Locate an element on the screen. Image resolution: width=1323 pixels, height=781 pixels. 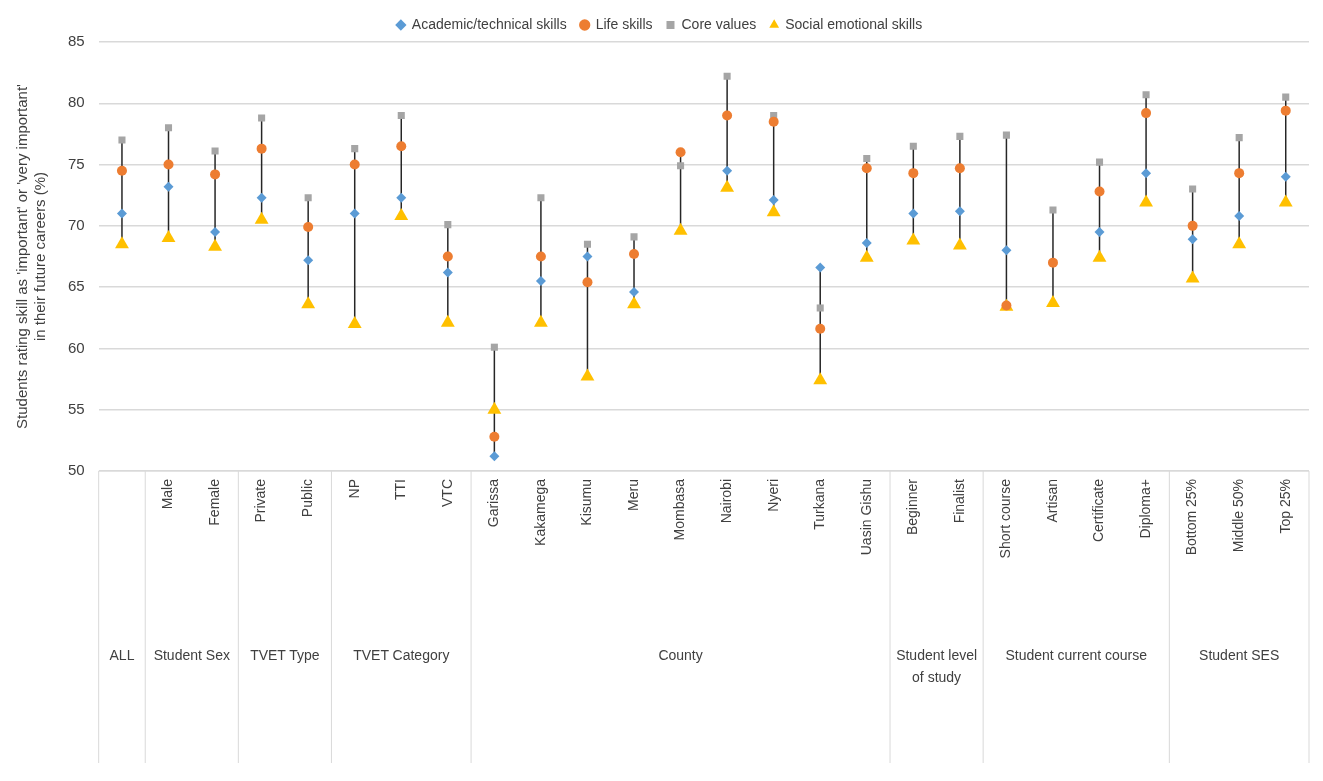
x-tick-label: Middle 50% is located at coordinates (1238, 516).